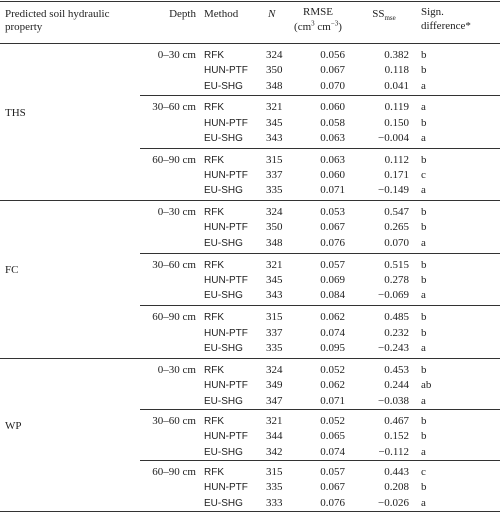 The height and width of the screenshot is (512, 500). Describe the element at coordinates (274, 502) in the screenshot. I see `n: 333` at that location.